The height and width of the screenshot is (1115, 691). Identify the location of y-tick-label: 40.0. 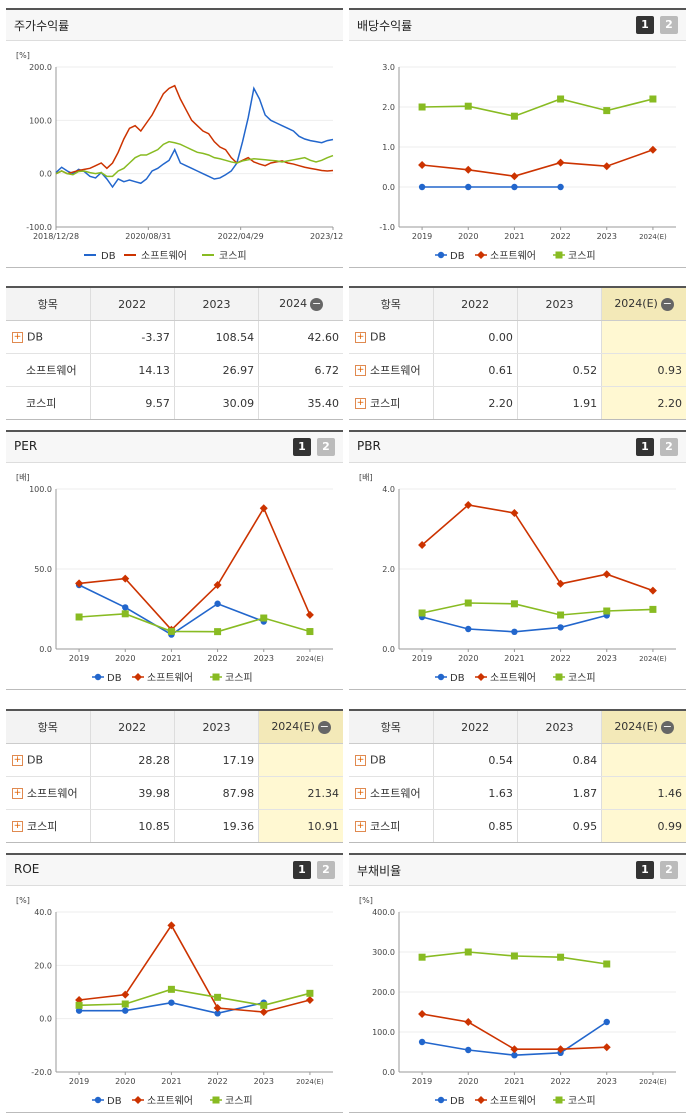
(43, 912).